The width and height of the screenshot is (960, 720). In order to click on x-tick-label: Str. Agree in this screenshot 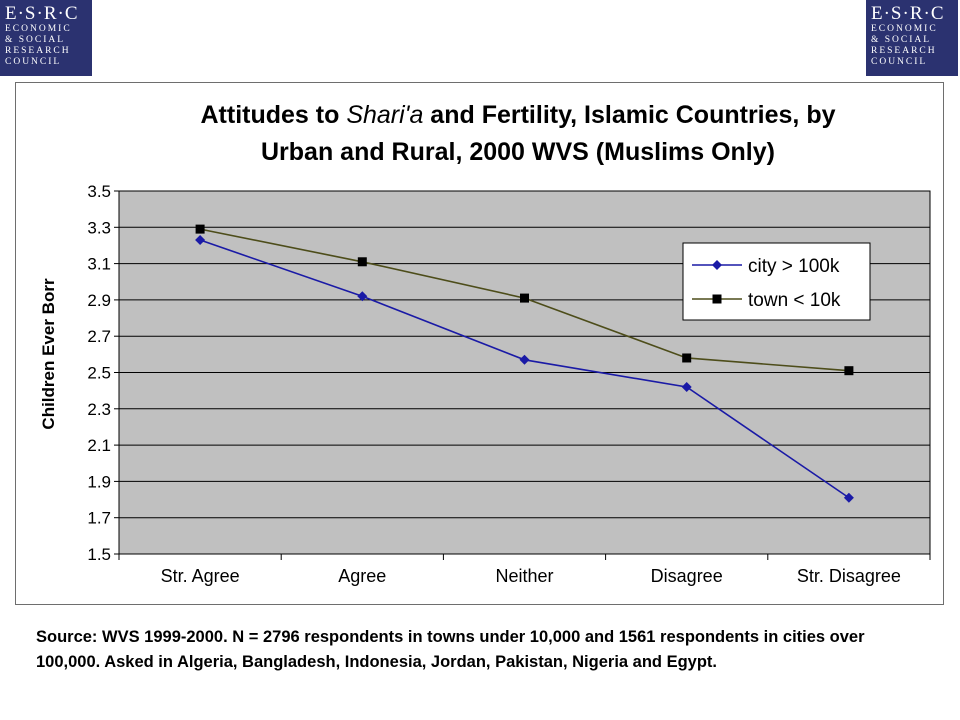, I will do `click(200, 576)`.